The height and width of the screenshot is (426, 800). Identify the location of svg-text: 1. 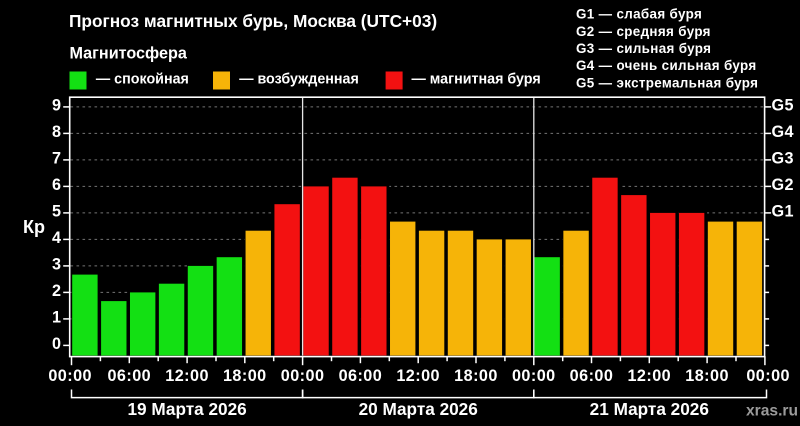
(56, 318).